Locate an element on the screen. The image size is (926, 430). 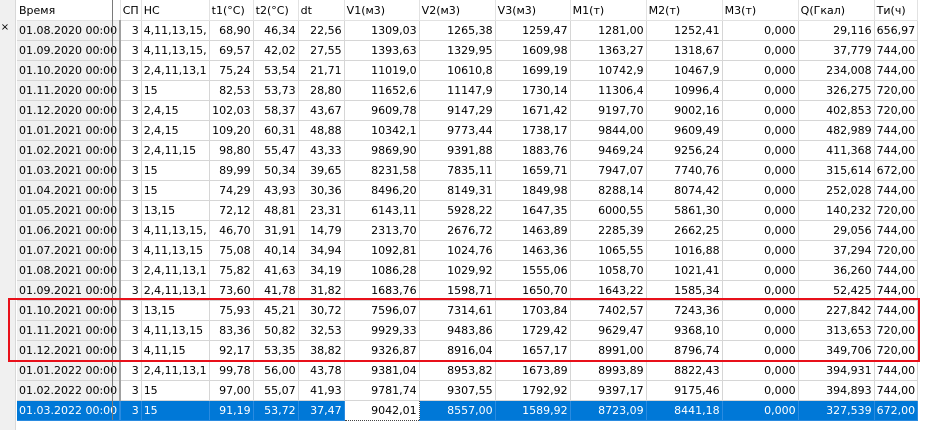
column-header-m3: M3(т) is located at coordinates (760, 10).